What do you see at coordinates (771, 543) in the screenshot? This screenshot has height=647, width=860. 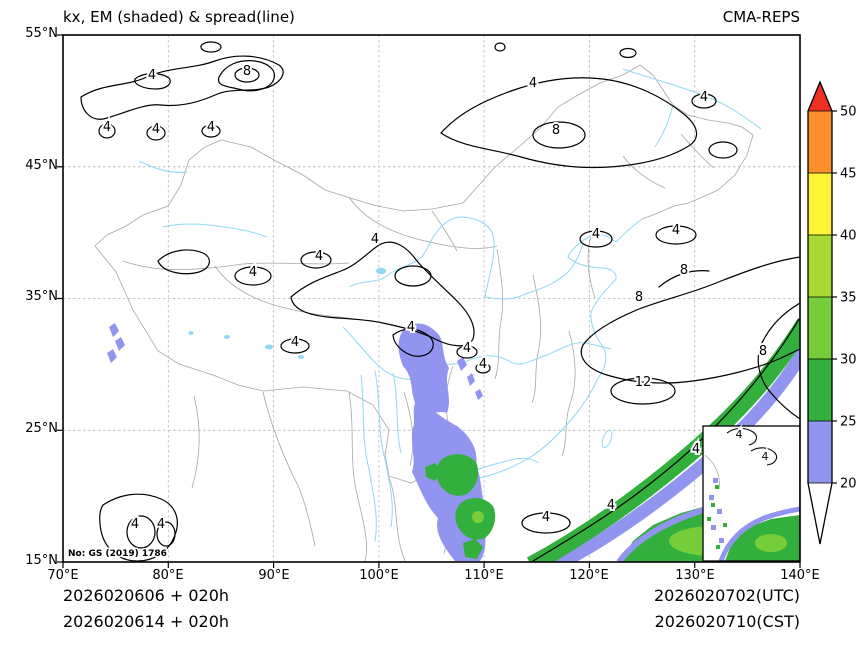 I see `inset-bright-green` at bounding box center [771, 543].